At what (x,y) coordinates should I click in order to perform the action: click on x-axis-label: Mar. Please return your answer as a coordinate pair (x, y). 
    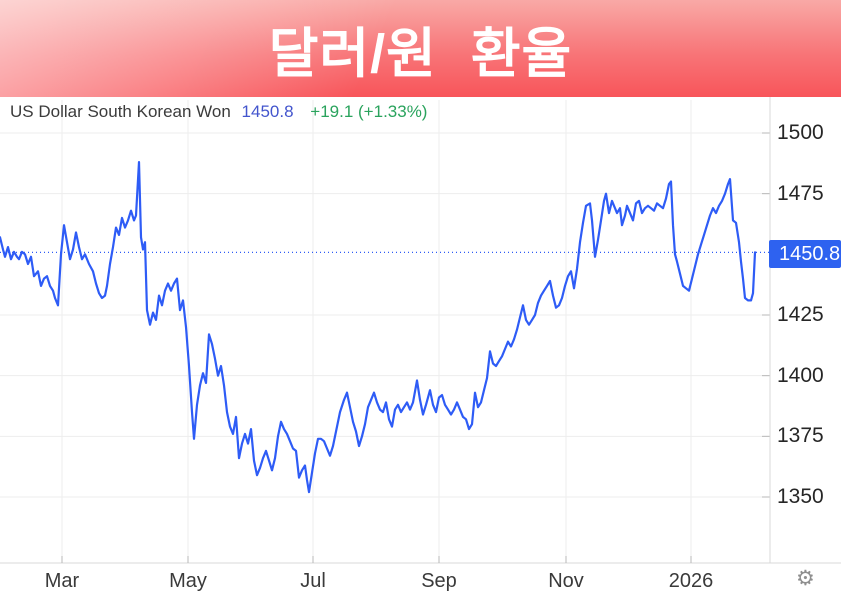
    Looking at the image, I should click on (62, 581).